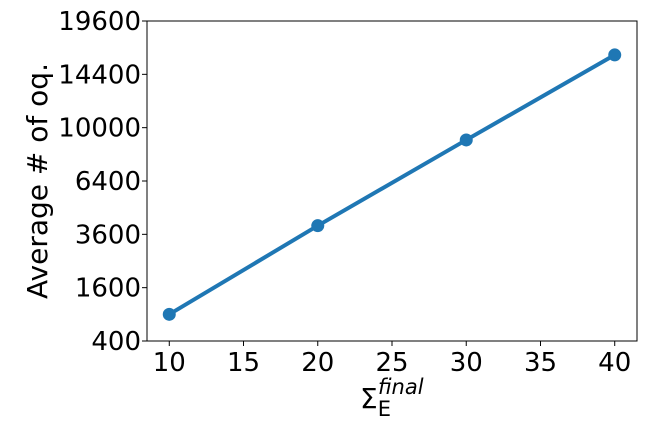 Image resolution: width=648 pixels, height=432 pixels. I want to click on y-tick-label-1: 1600, so click(108, 289).